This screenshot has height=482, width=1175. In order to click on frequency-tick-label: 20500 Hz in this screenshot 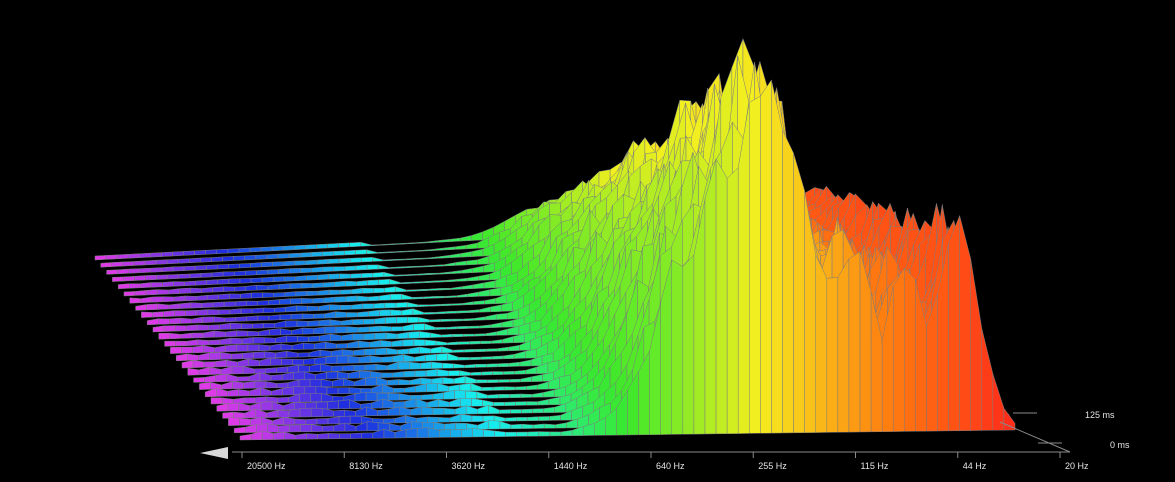, I will do `click(266, 466)`.